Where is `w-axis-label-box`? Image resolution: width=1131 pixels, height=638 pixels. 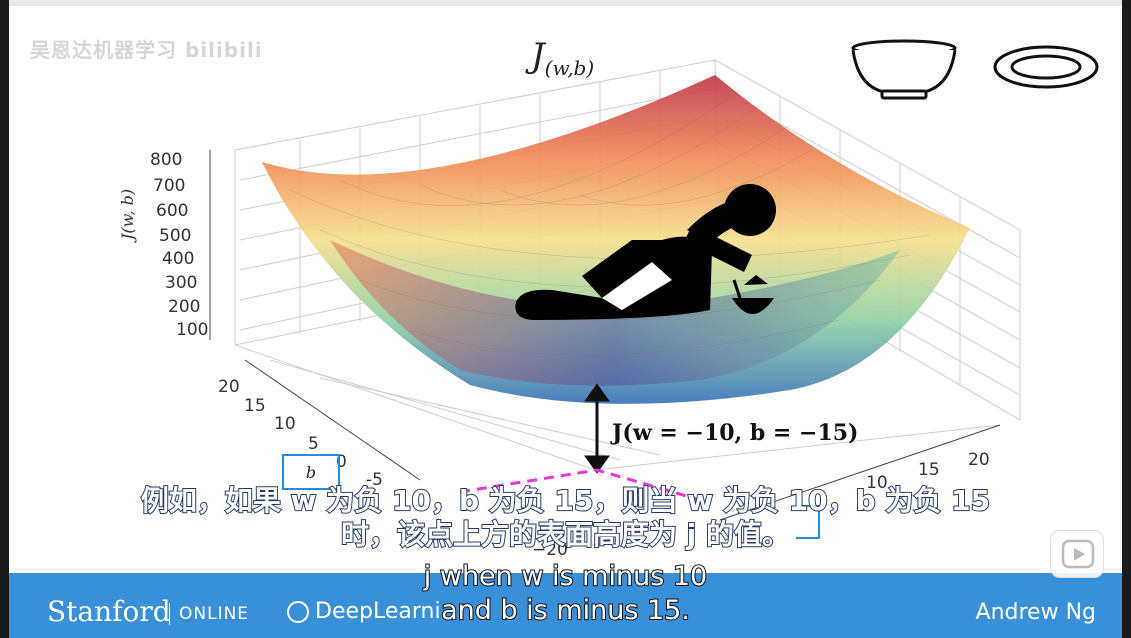 w-axis-label-box is located at coordinates (808, 522).